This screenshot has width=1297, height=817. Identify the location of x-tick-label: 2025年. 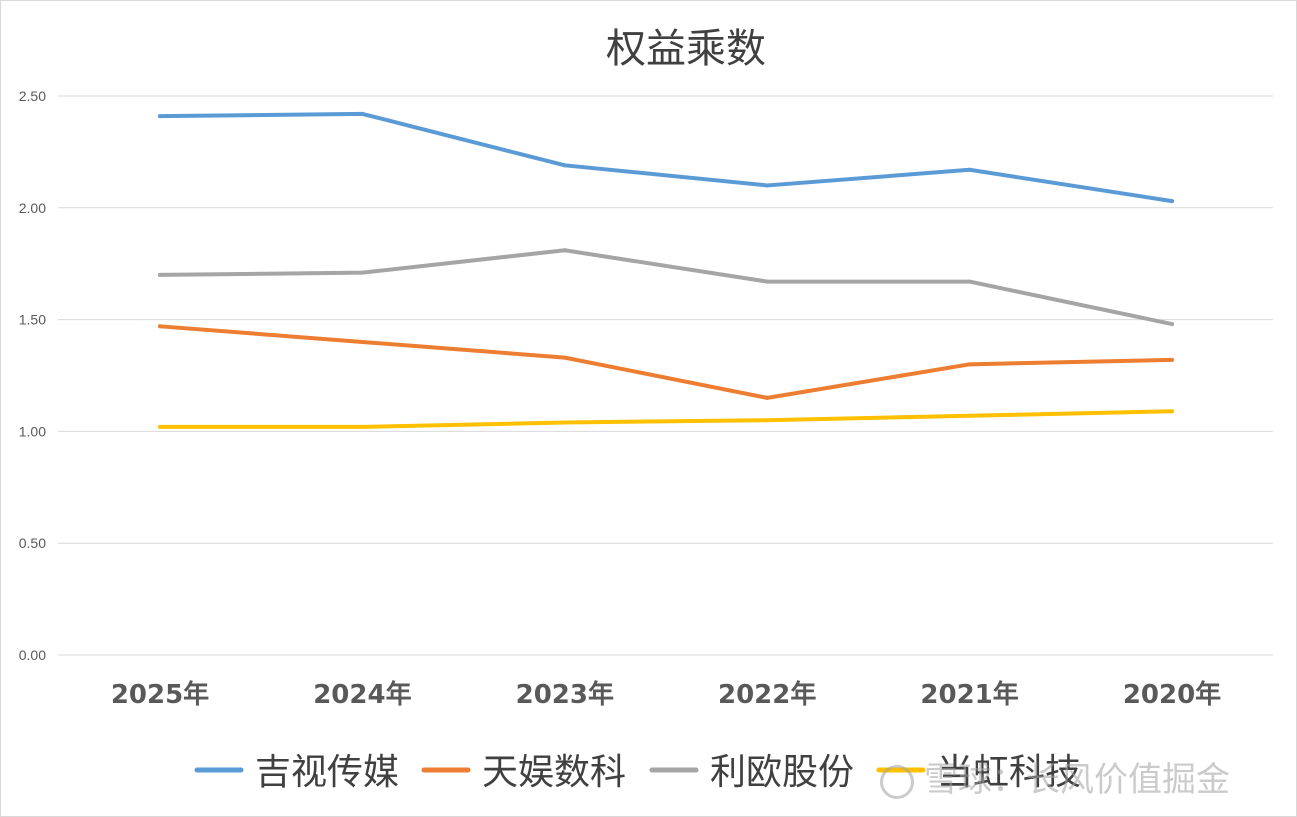
(160, 694).